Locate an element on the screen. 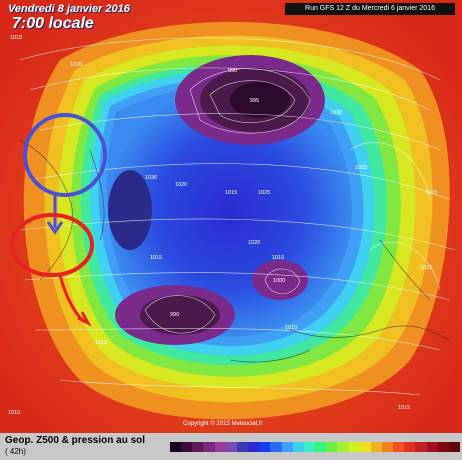 Image resolution: width=462 pixels, height=460 pixels. color-scale is located at coordinates (315, 447).